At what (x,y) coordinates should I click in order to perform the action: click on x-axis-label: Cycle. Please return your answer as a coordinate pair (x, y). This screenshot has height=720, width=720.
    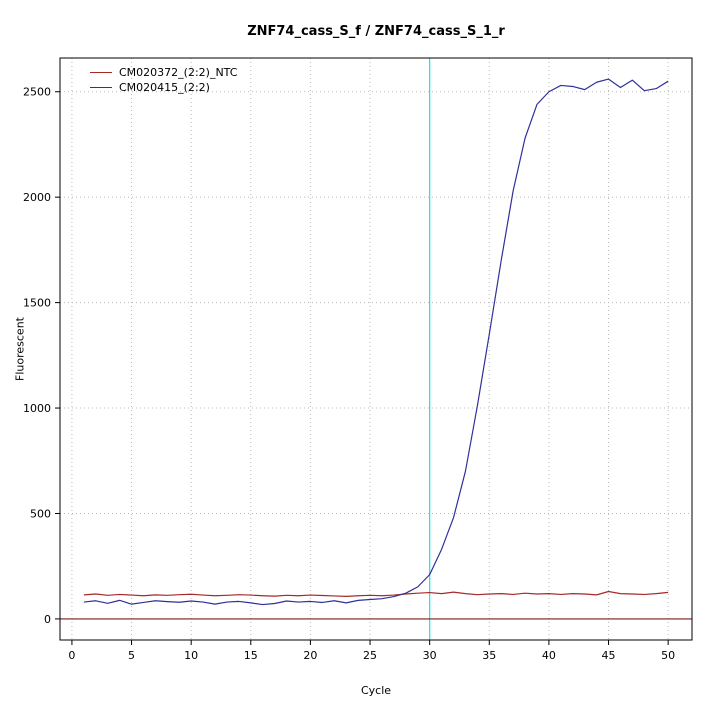
    Looking at the image, I should click on (376, 690).